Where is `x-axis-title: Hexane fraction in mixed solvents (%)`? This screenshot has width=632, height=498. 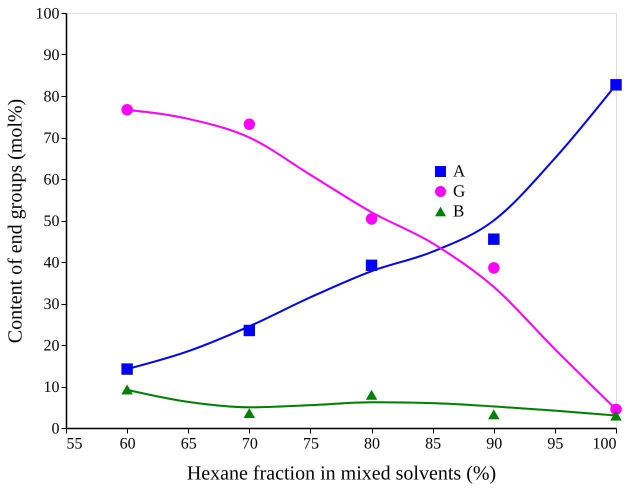
x-axis-title: Hexane fraction in mixed solvents (%) is located at coordinates (341, 473).